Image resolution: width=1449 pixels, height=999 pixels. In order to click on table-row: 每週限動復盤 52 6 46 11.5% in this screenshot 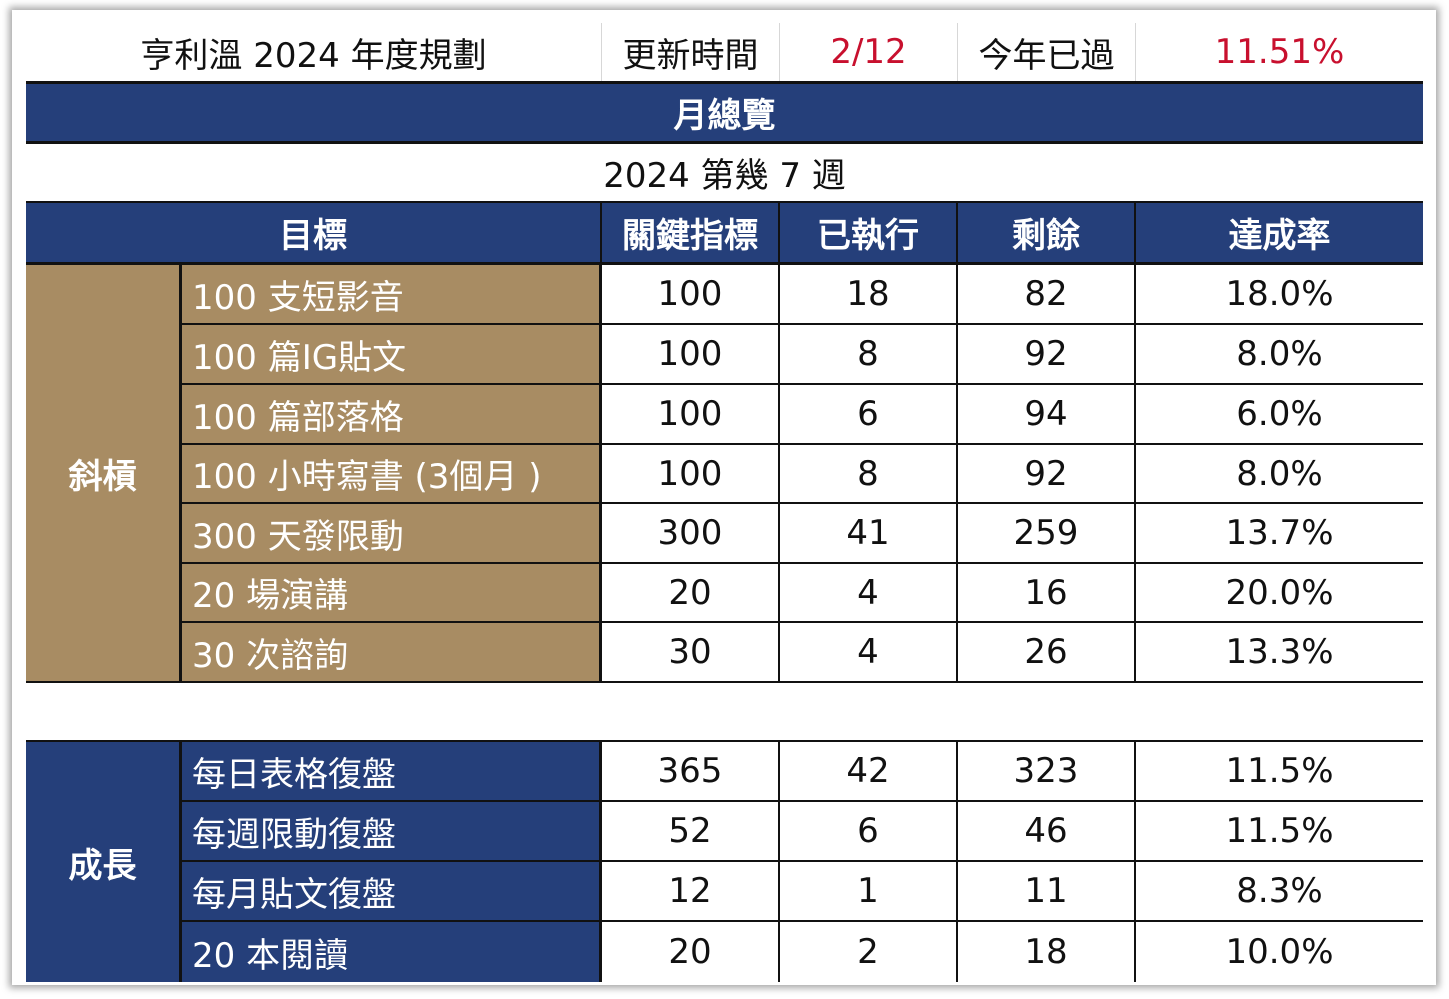, I will do `click(802, 832)`.